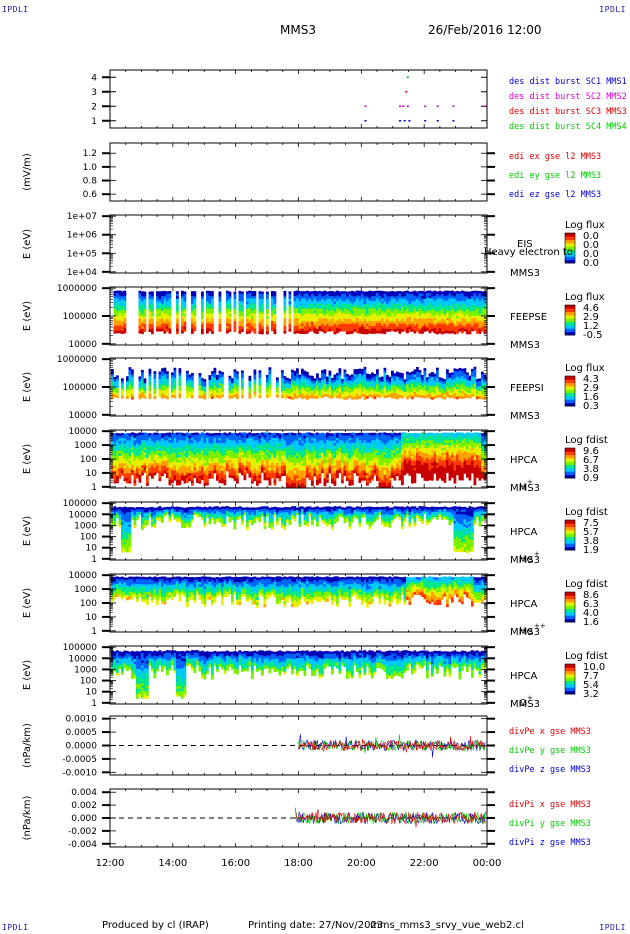 The height and width of the screenshot is (934, 630). Describe the element at coordinates (80, 648) in the screenshot. I see `hpca-o-ytick-label: 100000` at that location.